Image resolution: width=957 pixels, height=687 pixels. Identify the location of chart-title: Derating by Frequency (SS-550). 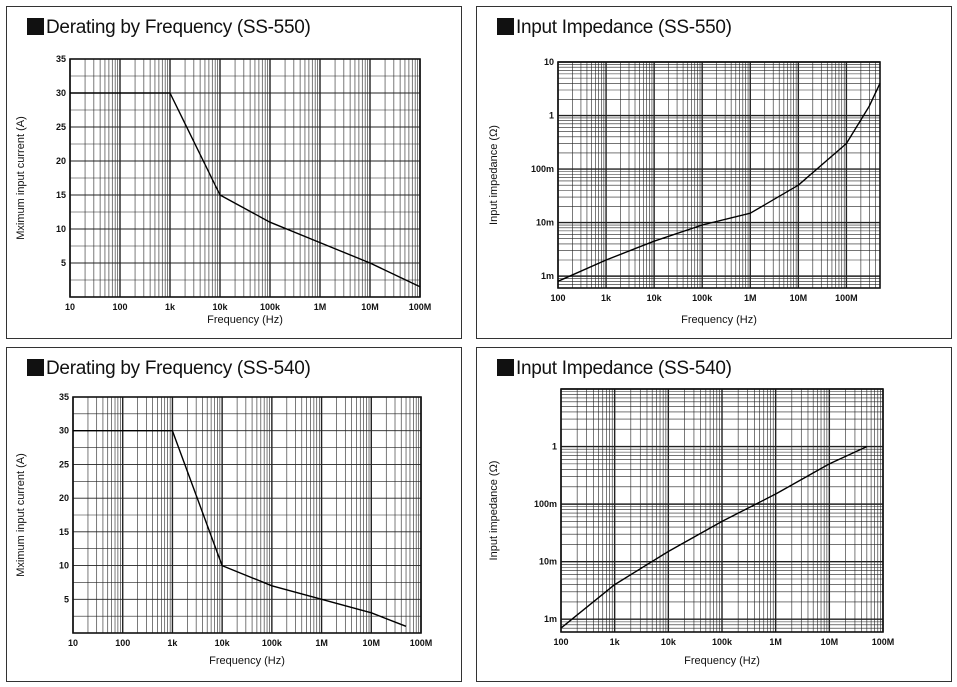
(169, 28).